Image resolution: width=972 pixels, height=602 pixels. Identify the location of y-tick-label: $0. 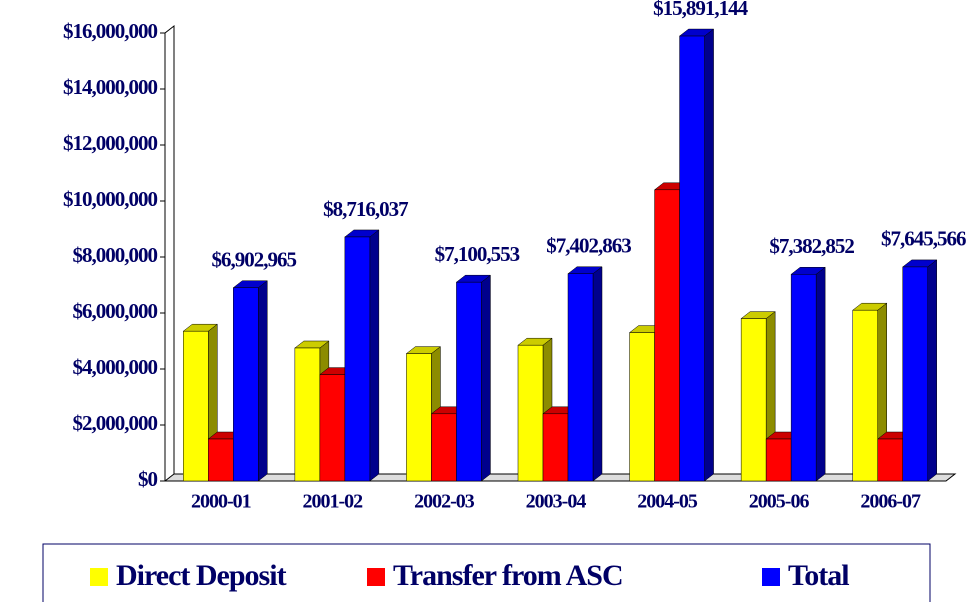
(148, 479).